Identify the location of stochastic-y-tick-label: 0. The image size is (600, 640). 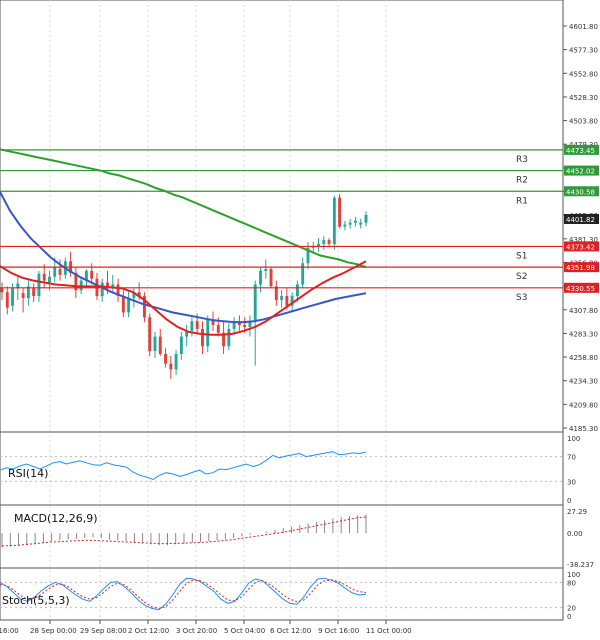
(569, 617).